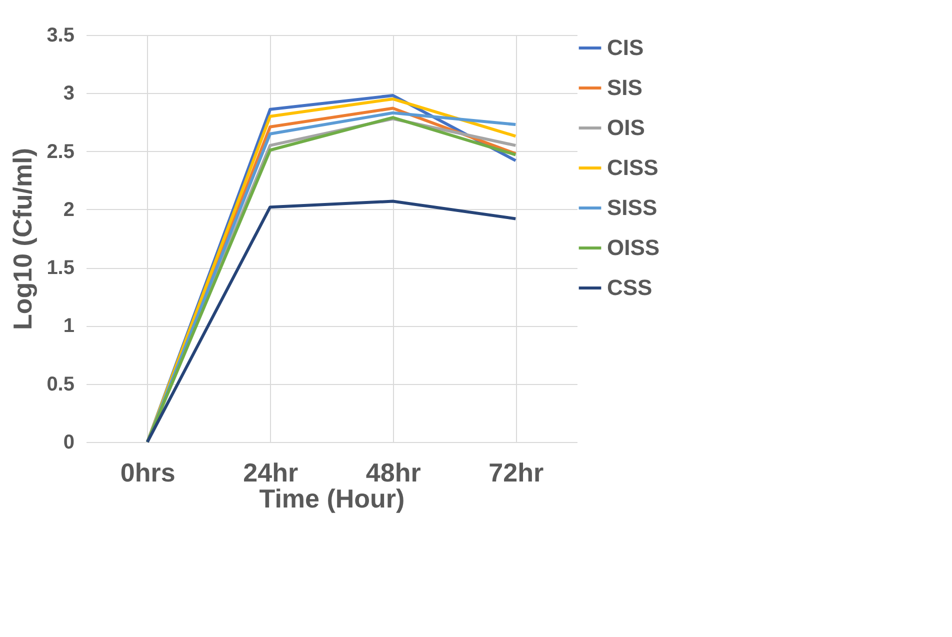 The width and height of the screenshot is (952, 637). I want to click on legend-label: CSS, so click(629, 287).